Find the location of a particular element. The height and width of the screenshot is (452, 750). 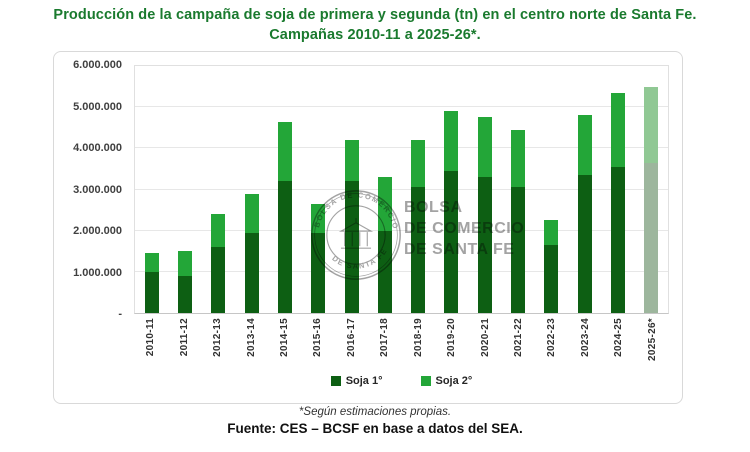

x-tick-label: 2012-13 is located at coordinates (218, 337).